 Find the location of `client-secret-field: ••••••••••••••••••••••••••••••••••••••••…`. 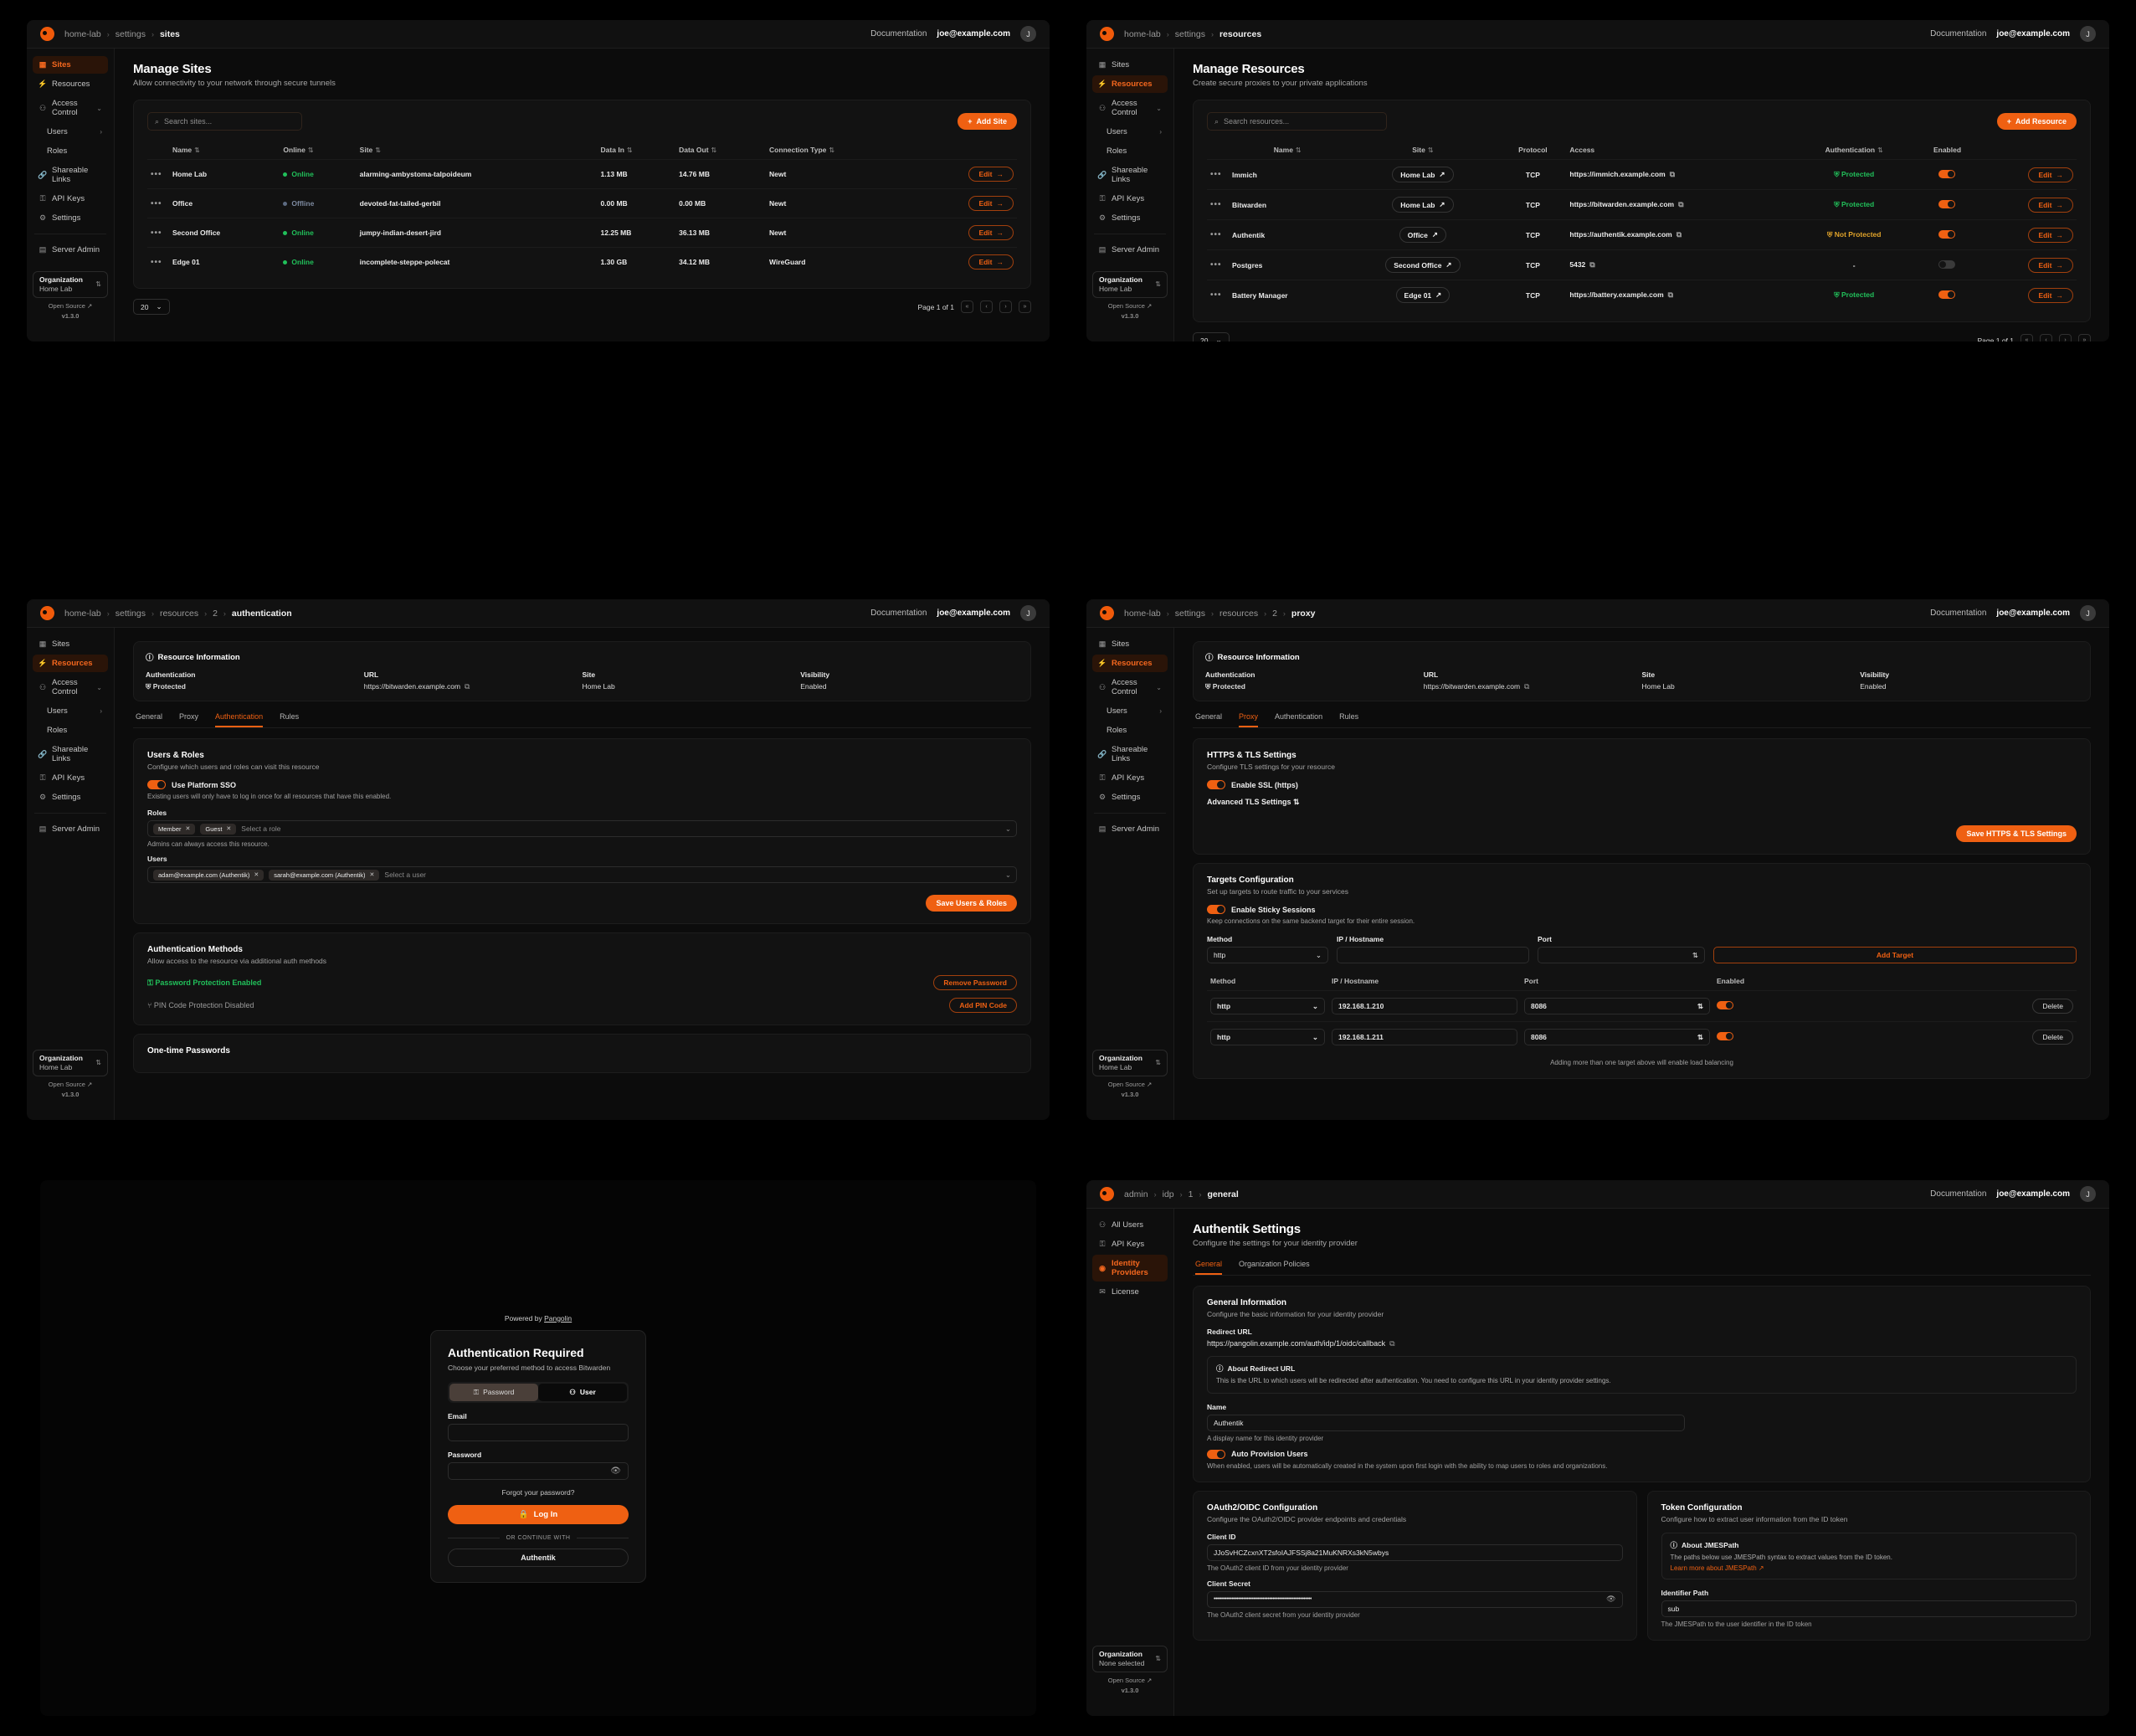

client-secret-field: ••••••••••••••••••••••••••••••••••••••••… is located at coordinates (1415, 1599).